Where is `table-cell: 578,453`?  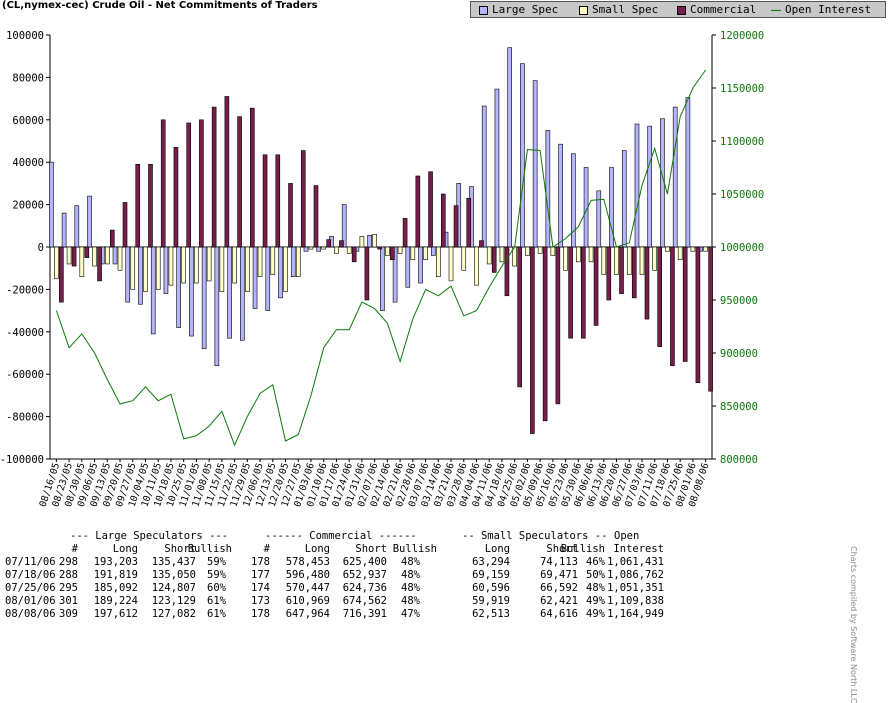
table-cell: 578,453 is located at coordinates (307, 562).